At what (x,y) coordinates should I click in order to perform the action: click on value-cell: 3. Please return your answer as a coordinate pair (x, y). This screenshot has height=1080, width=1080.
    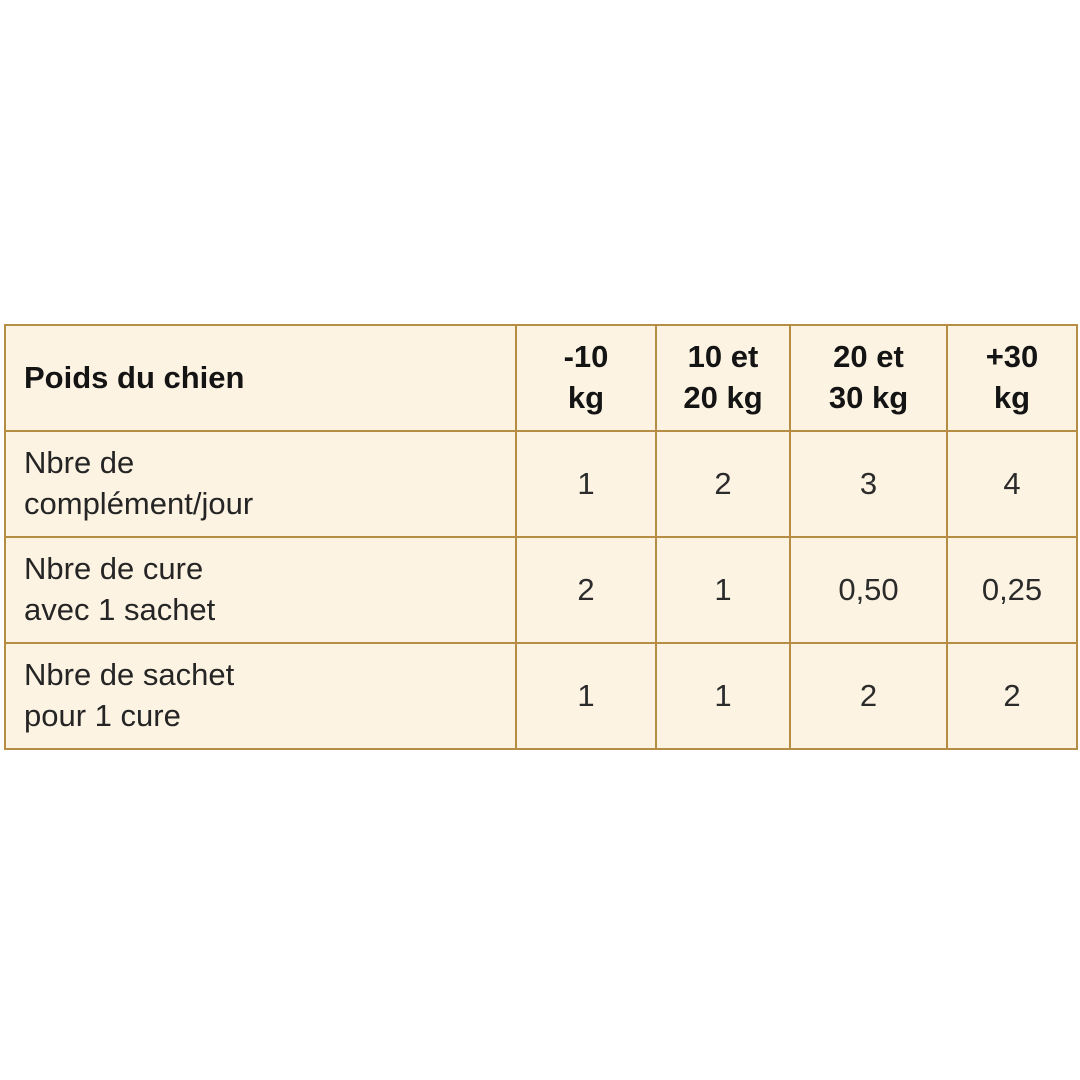
    Looking at the image, I should click on (868, 484).